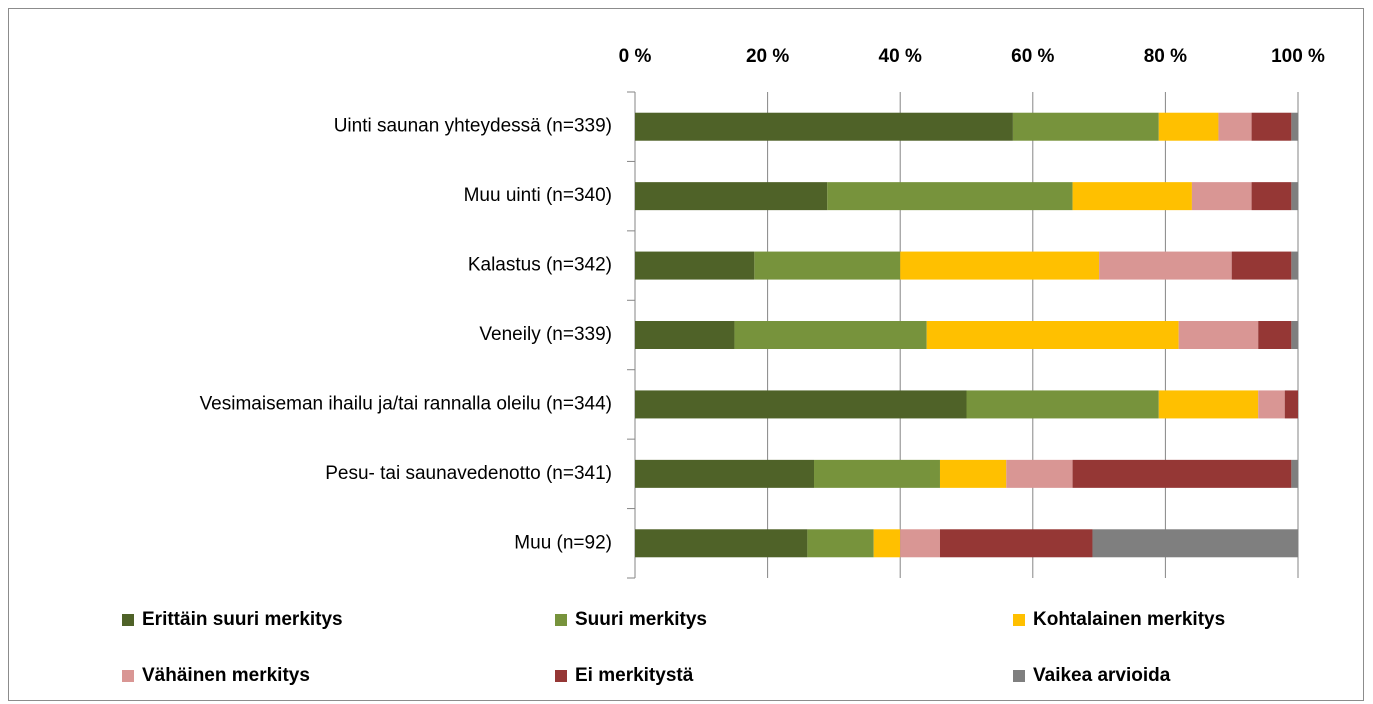 This screenshot has width=1373, height=704. I want to click on legend-label: Ei merkitystä, so click(634, 675).